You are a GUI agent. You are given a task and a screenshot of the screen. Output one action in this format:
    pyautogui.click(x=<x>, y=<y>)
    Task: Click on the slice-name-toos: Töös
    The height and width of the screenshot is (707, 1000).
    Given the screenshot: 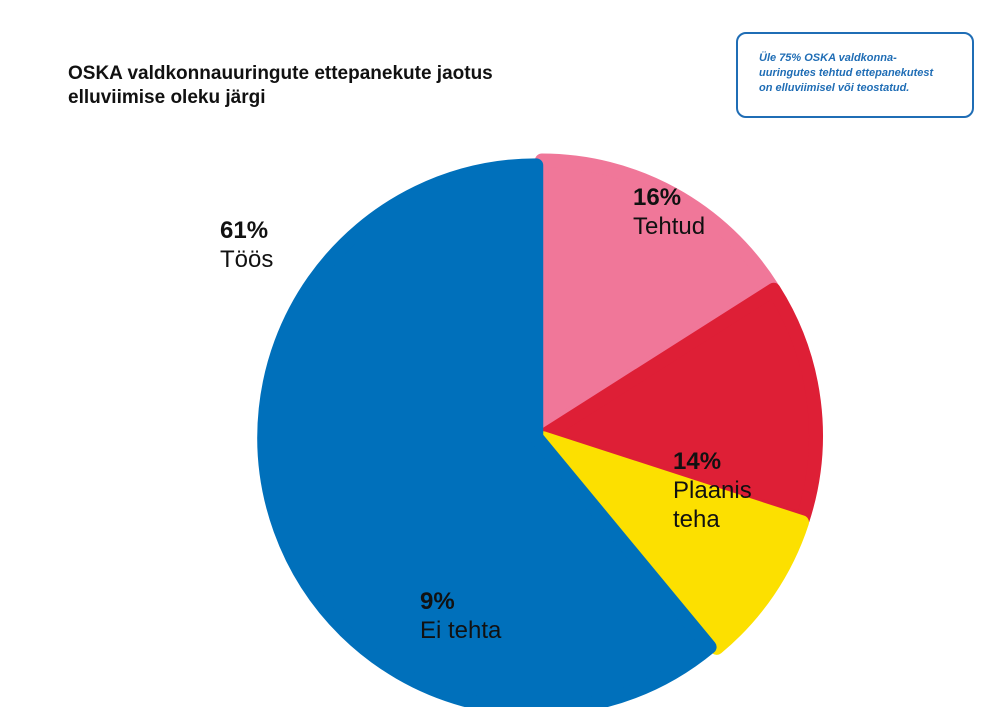 What is the action you would take?
    pyautogui.click(x=247, y=259)
    